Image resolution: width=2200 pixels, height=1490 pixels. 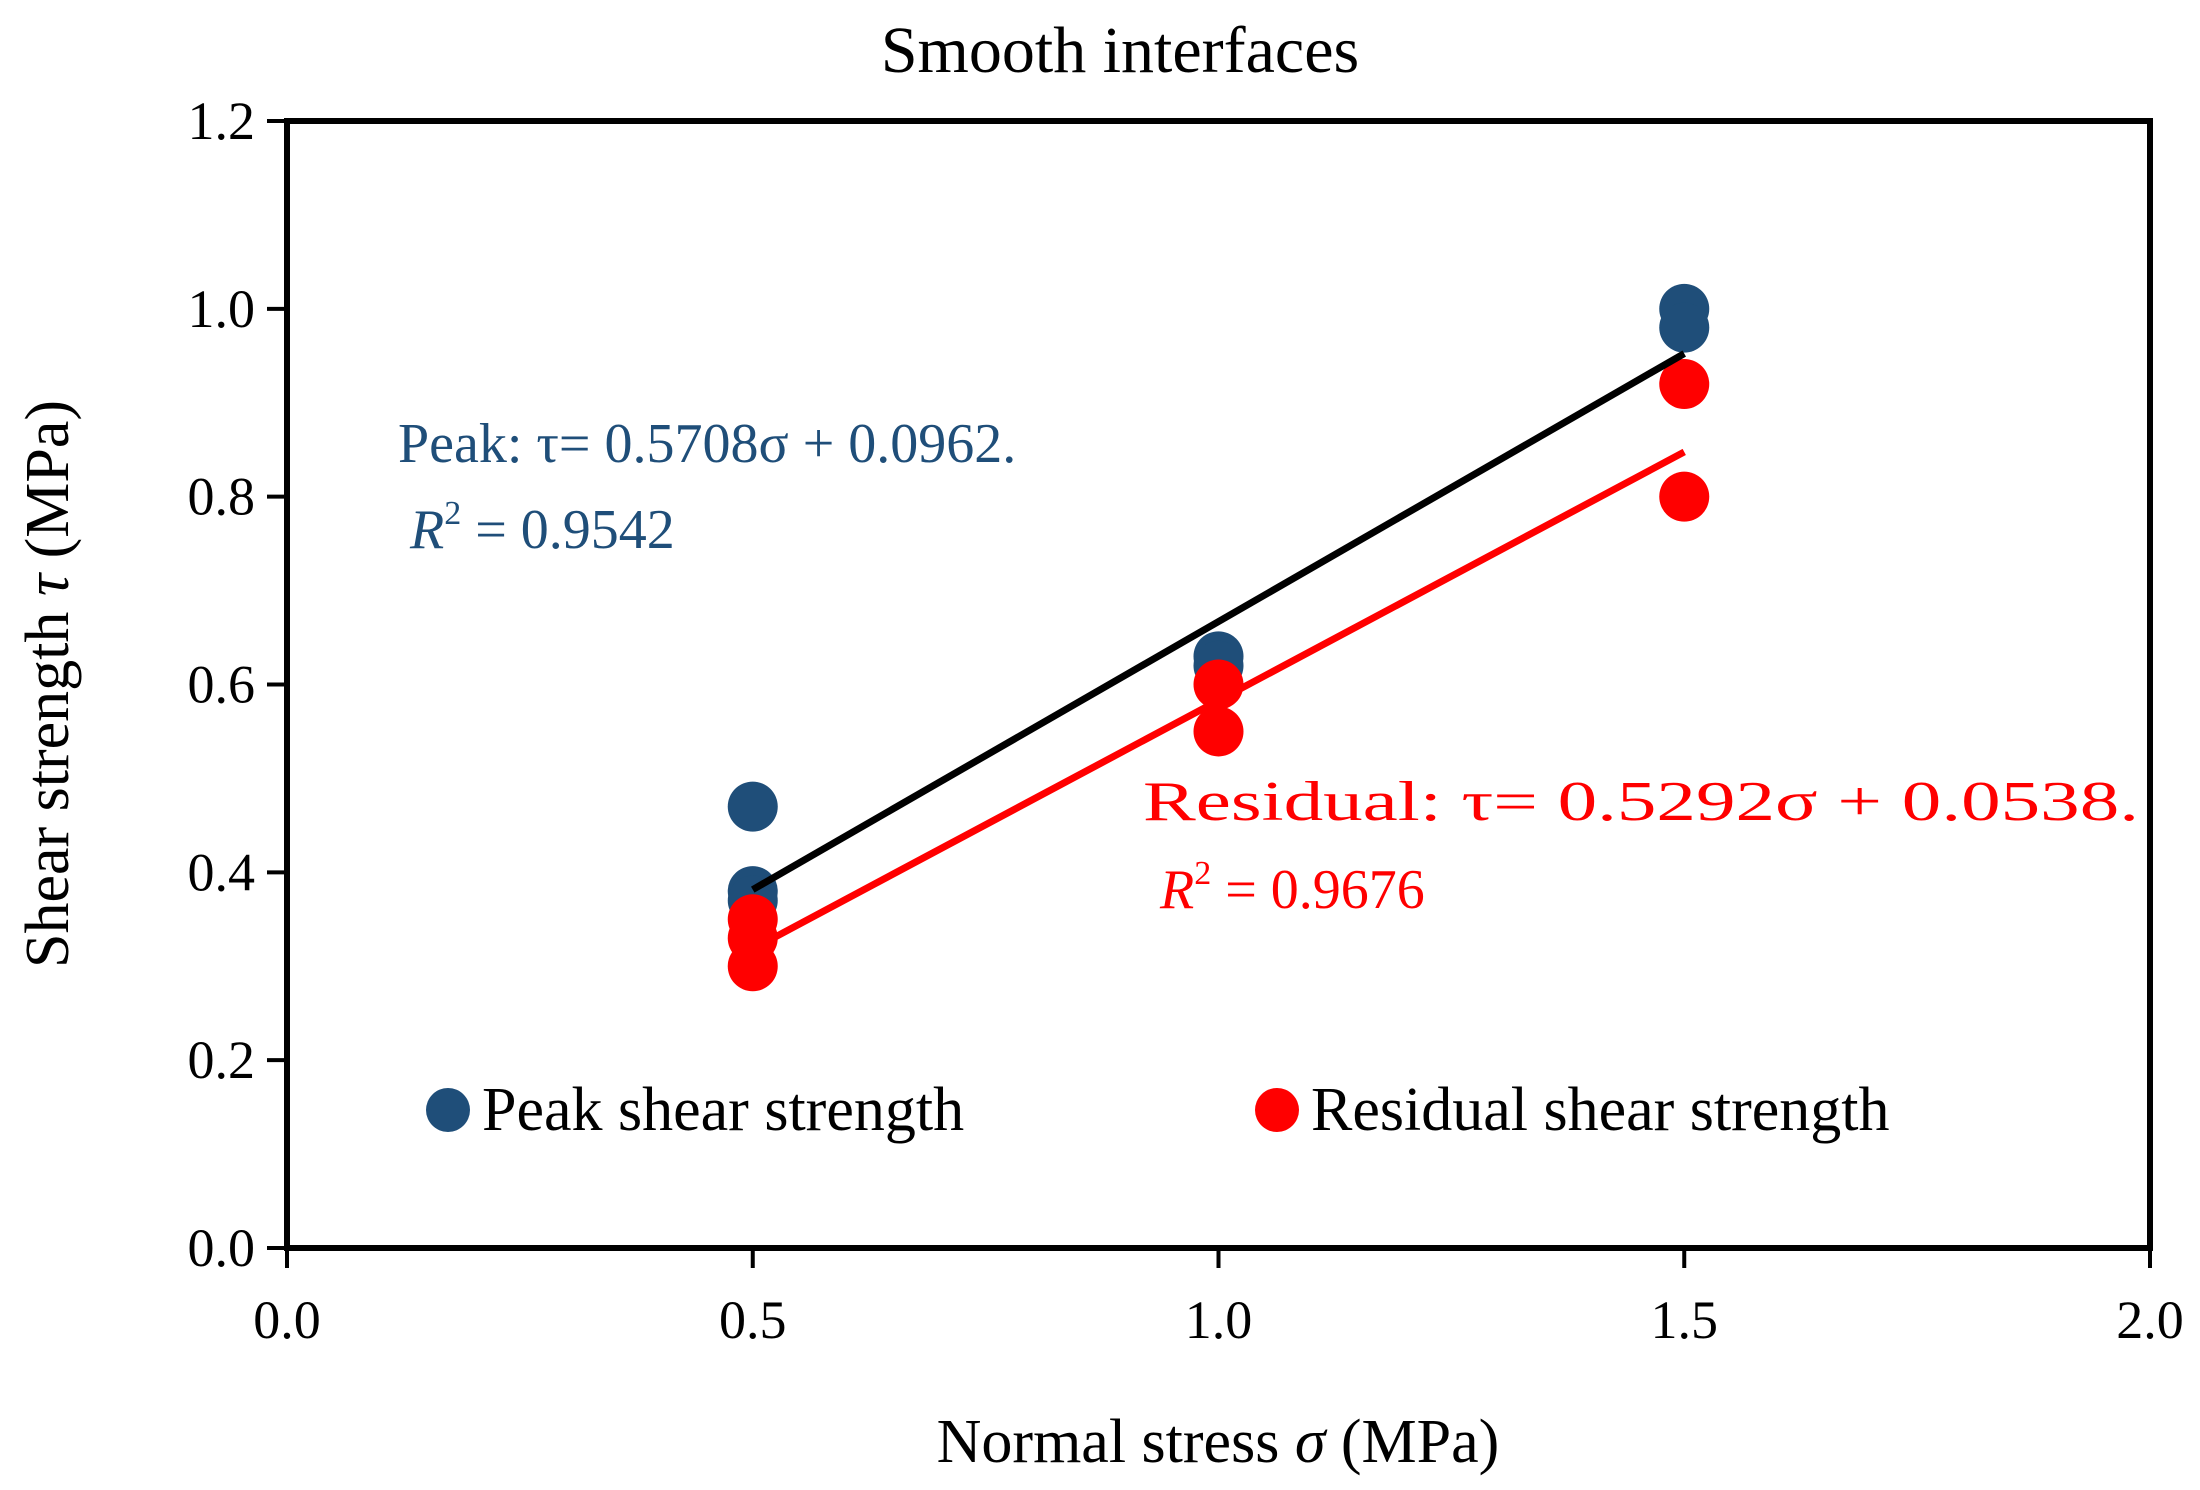 What do you see at coordinates (222, 685) in the screenshot?
I see `y-tick-label: 0.6` at bounding box center [222, 685].